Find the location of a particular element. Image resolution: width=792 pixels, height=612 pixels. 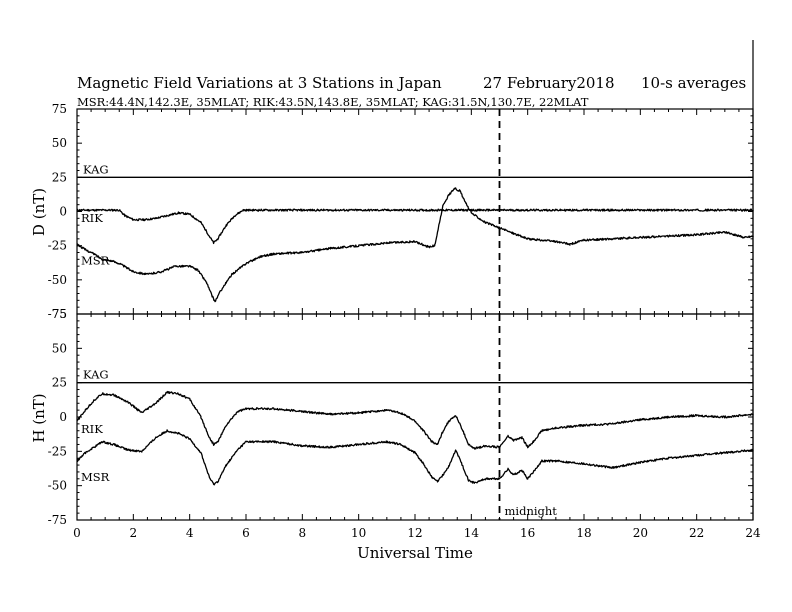

x-tick-label: 18 is located at coordinates (583, 533).